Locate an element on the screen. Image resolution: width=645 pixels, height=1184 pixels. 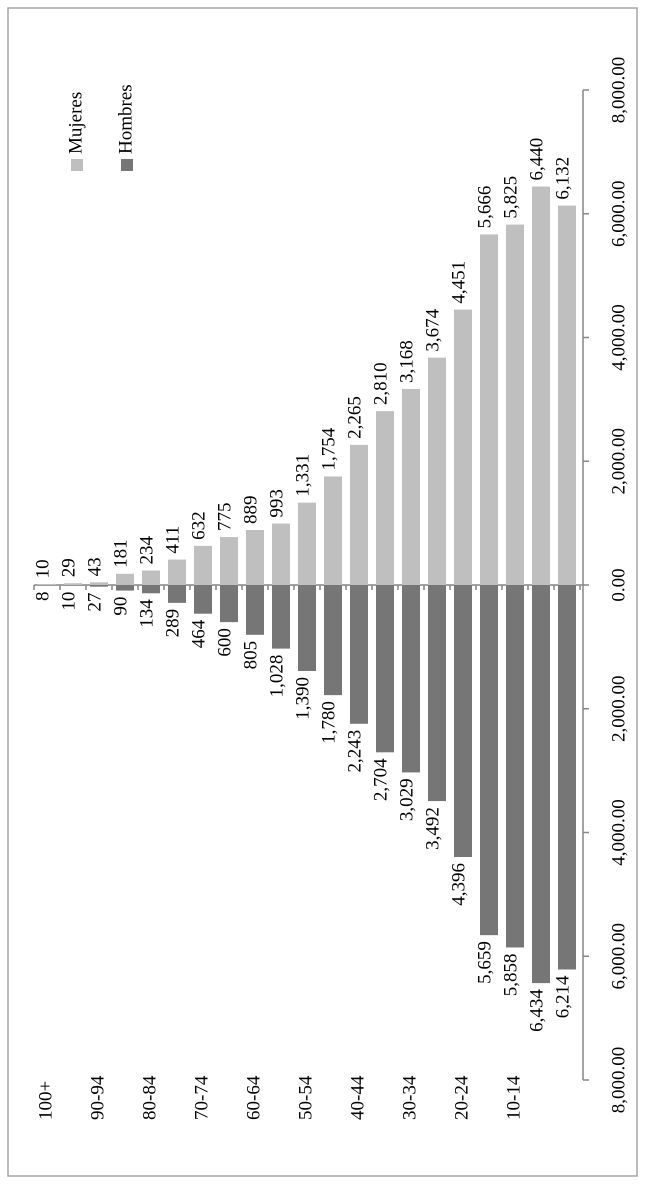
value-label: 2,243 is located at coordinates (354, 751).